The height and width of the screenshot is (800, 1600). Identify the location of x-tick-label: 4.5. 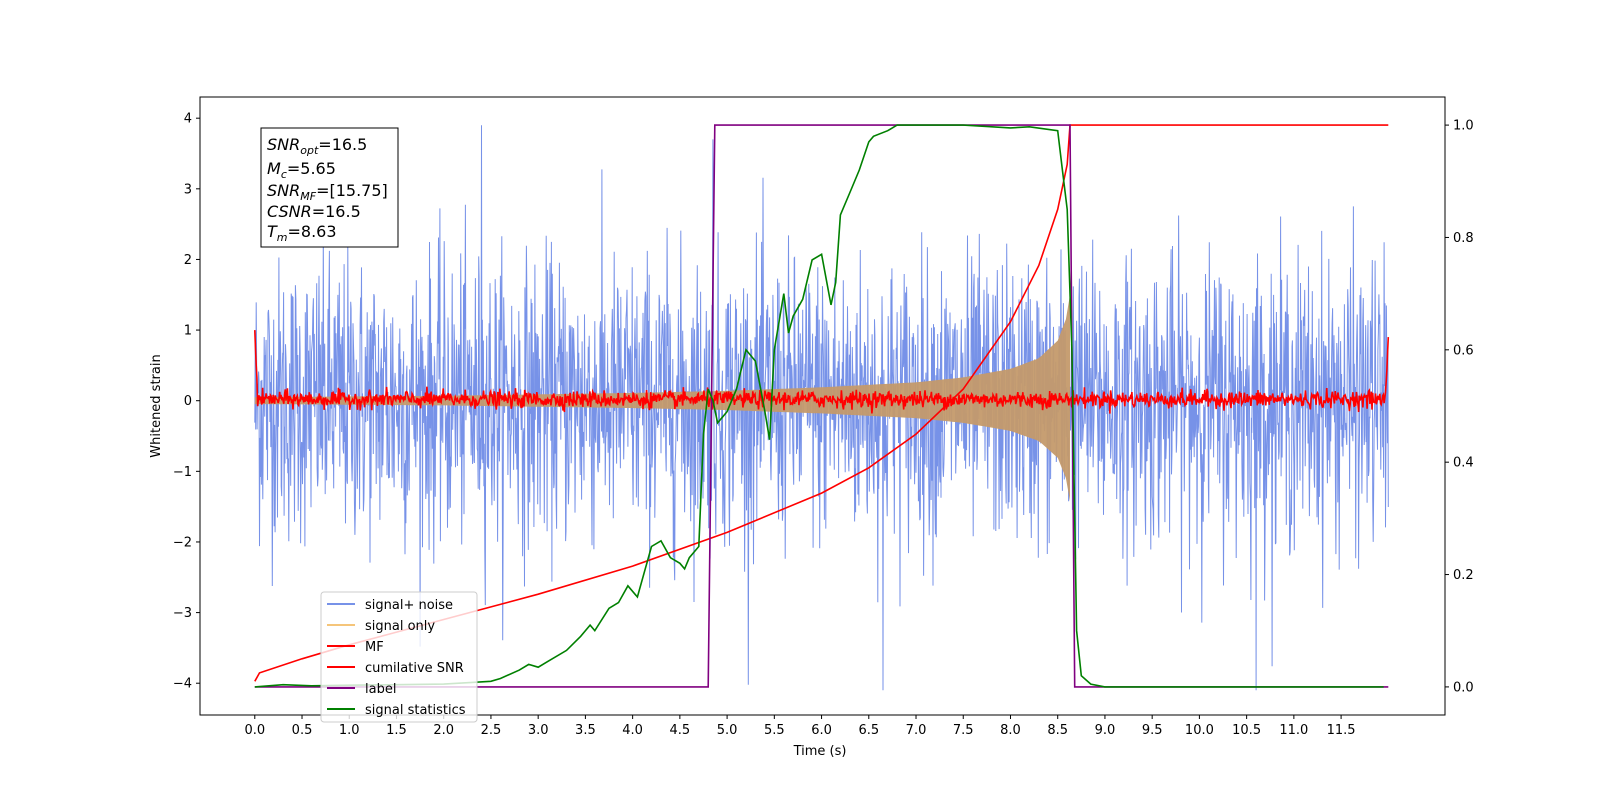
(680, 730).